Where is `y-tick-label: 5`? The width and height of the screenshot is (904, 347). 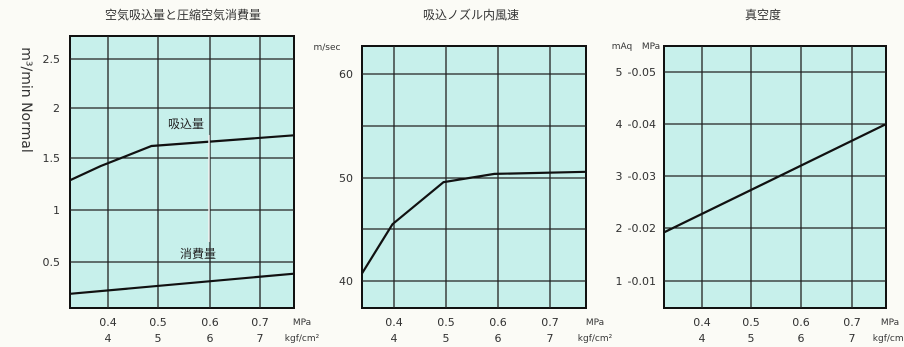
y-tick-label: 5 is located at coordinates (619, 72).